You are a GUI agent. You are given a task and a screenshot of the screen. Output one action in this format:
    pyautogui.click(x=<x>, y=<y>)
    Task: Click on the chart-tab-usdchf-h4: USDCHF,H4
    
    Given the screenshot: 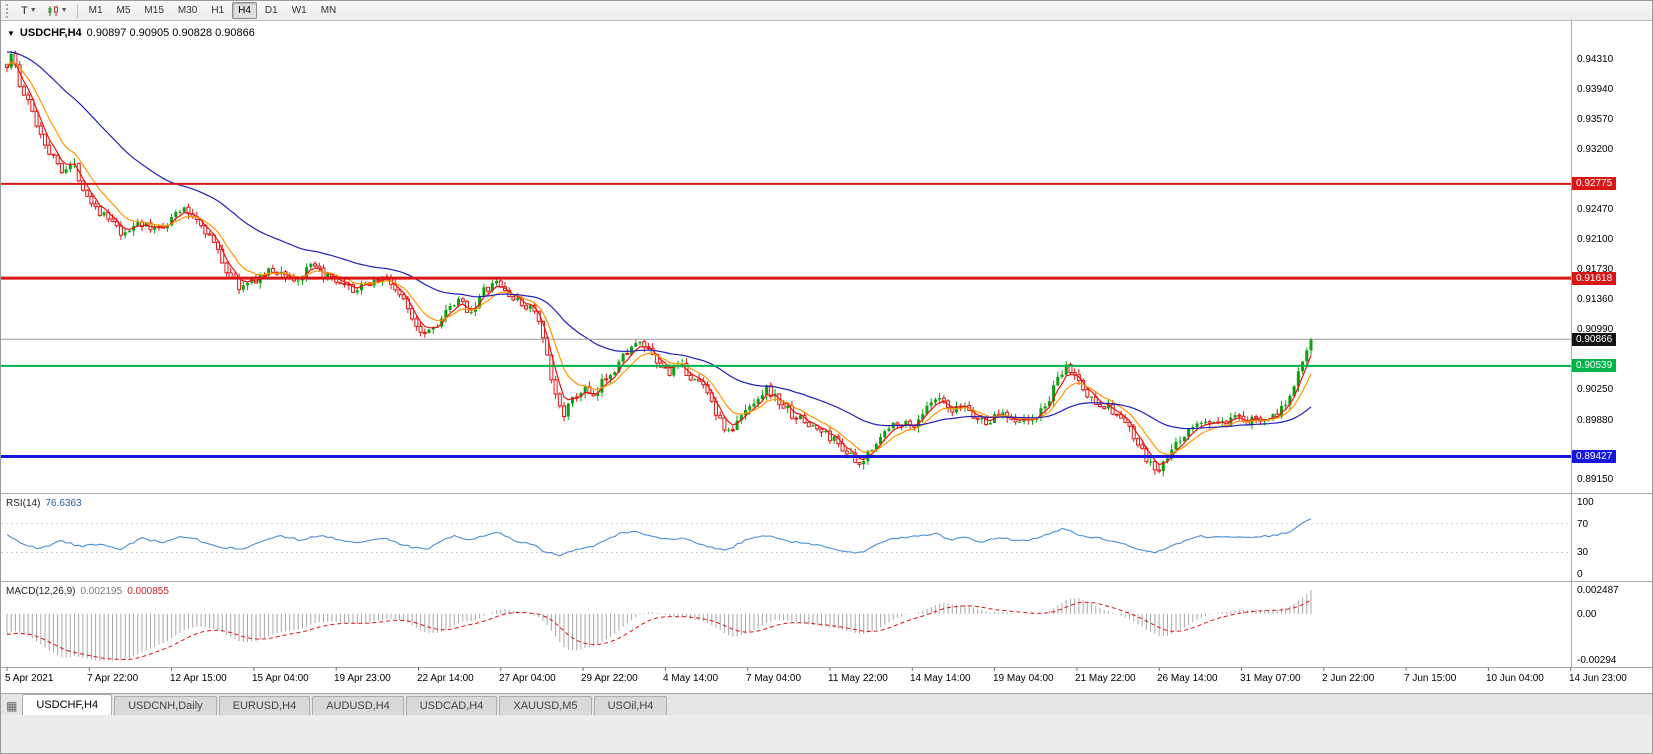 What is the action you would take?
    pyautogui.click(x=67, y=704)
    